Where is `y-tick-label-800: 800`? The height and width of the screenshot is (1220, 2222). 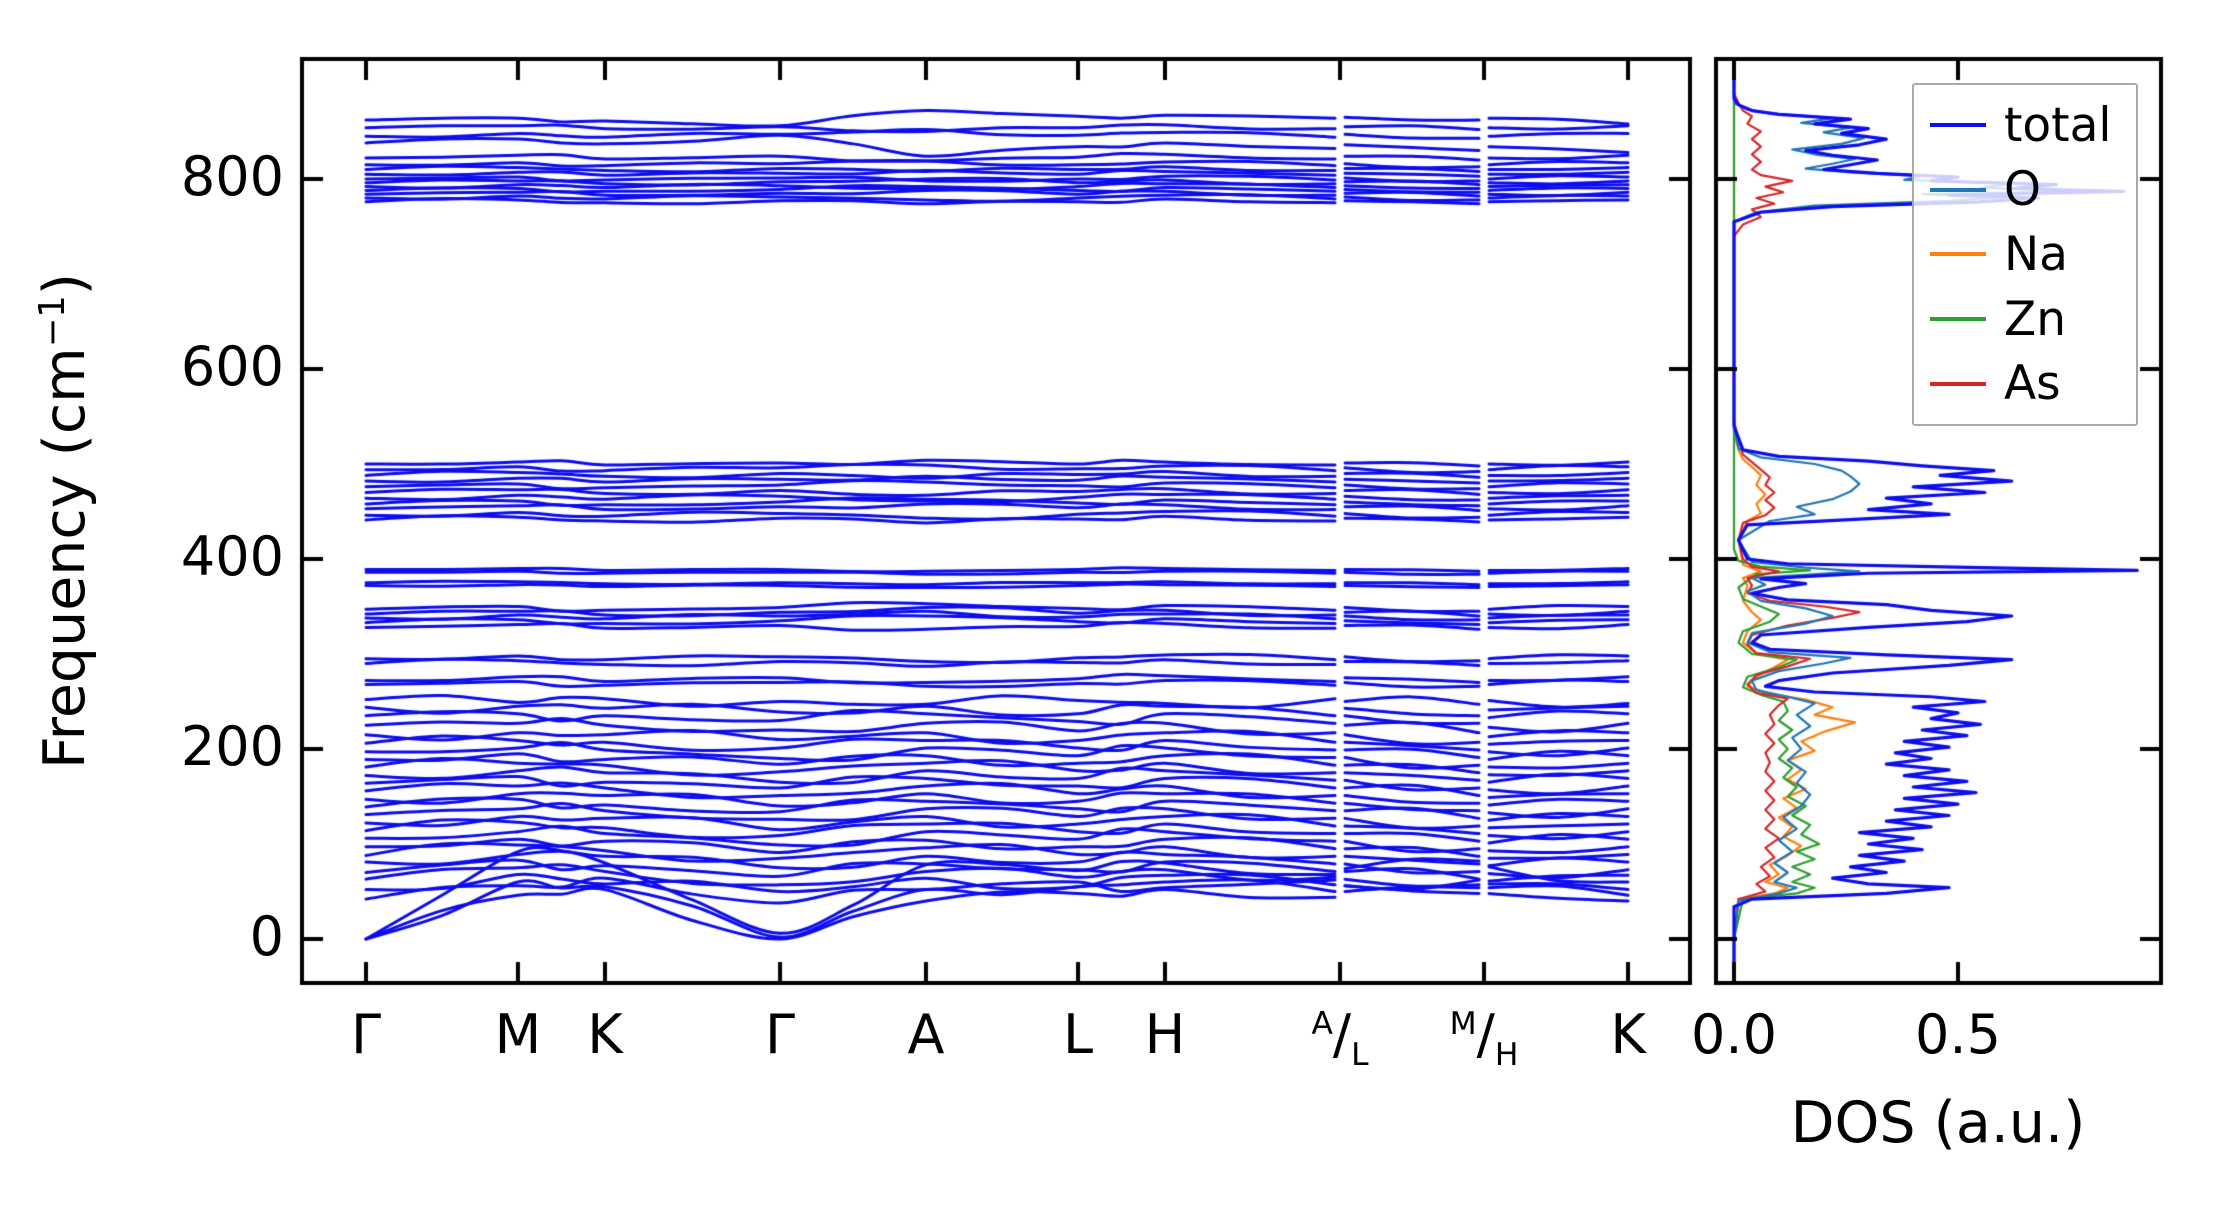 y-tick-label-800: 800 is located at coordinates (232, 176).